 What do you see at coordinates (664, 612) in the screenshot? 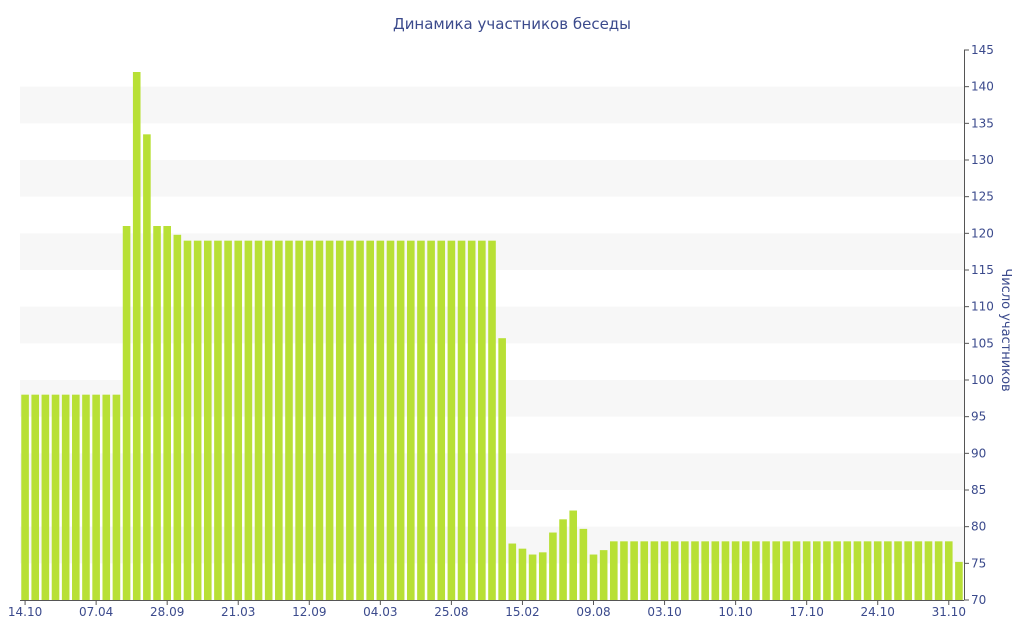
I see `x-tick-label: 03.10` at bounding box center [664, 612].